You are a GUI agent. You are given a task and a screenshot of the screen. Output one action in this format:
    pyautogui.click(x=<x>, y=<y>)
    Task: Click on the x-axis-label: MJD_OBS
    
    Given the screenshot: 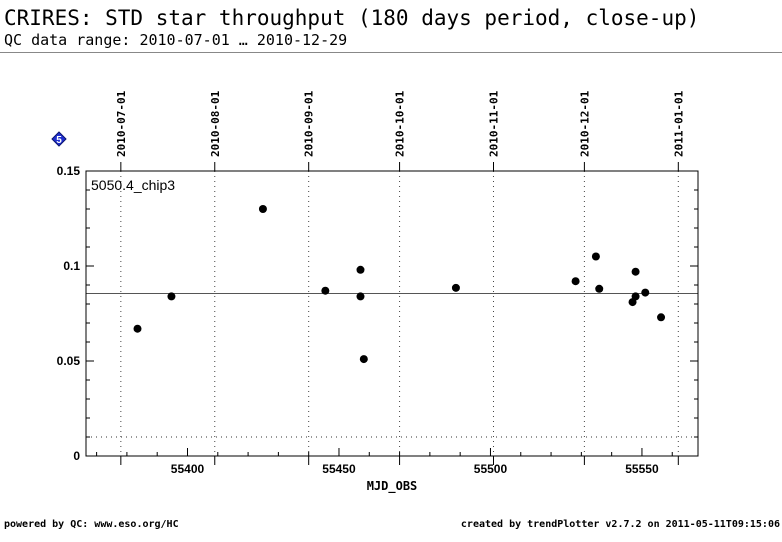 What is the action you would take?
    pyautogui.click(x=392, y=486)
    